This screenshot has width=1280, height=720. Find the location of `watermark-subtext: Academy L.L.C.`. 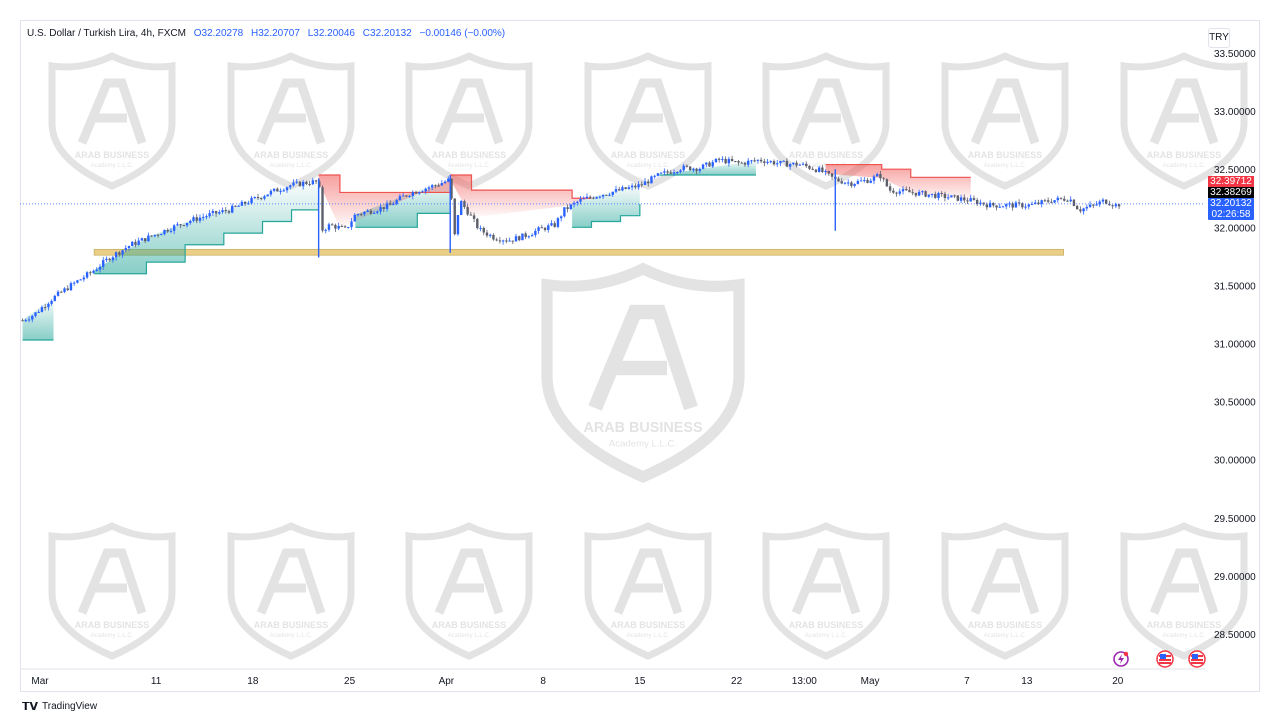

watermark-subtext: Academy L.L.C. is located at coordinates (648, 166).